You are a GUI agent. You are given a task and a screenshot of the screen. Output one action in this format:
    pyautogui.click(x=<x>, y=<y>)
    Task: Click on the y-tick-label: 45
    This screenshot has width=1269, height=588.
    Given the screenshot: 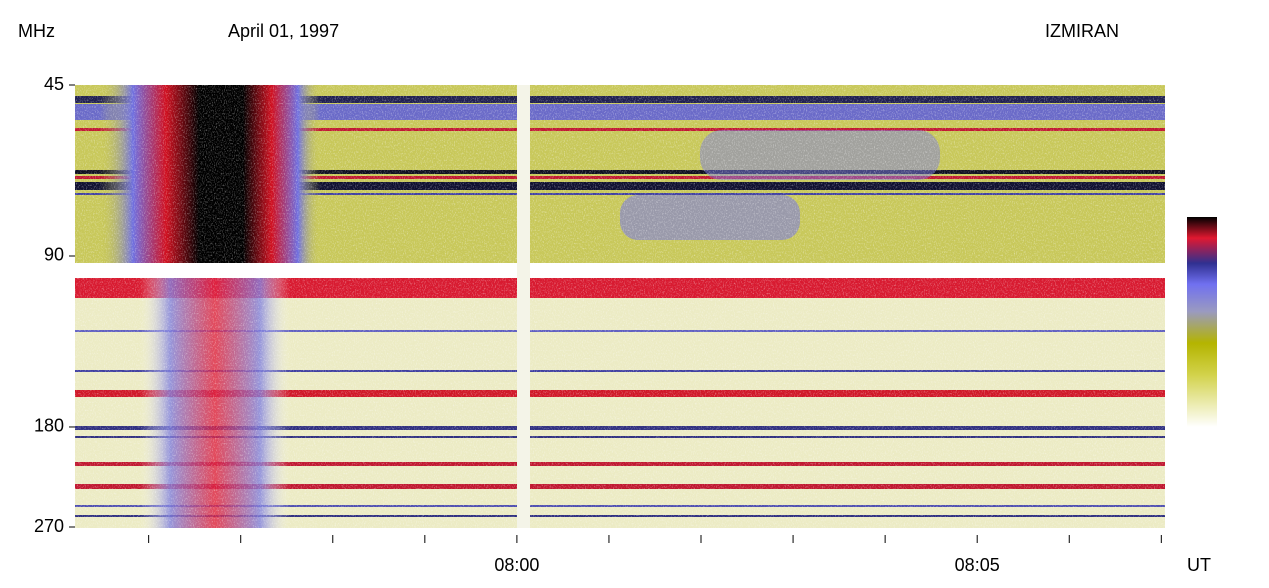 What is the action you would take?
    pyautogui.click(x=54, y=84)
    